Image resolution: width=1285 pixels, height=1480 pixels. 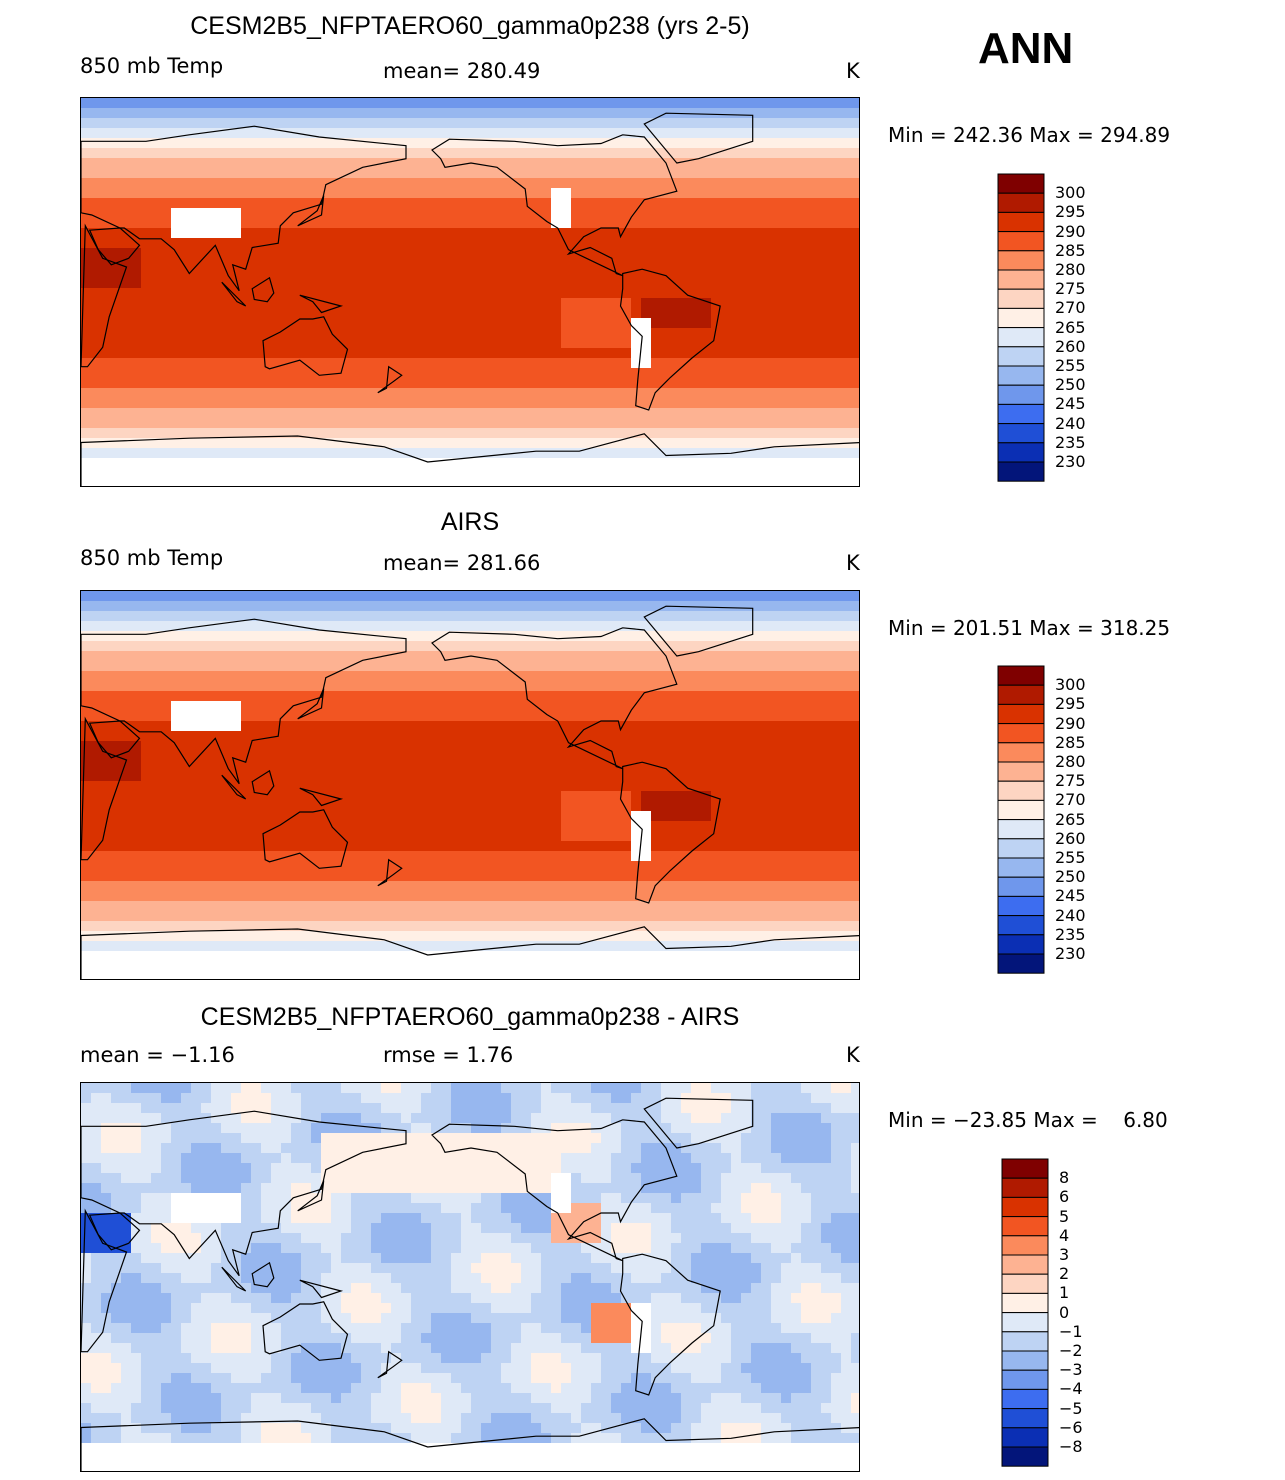 I want to click on colorbar-box, so click(x=1021, y=394).